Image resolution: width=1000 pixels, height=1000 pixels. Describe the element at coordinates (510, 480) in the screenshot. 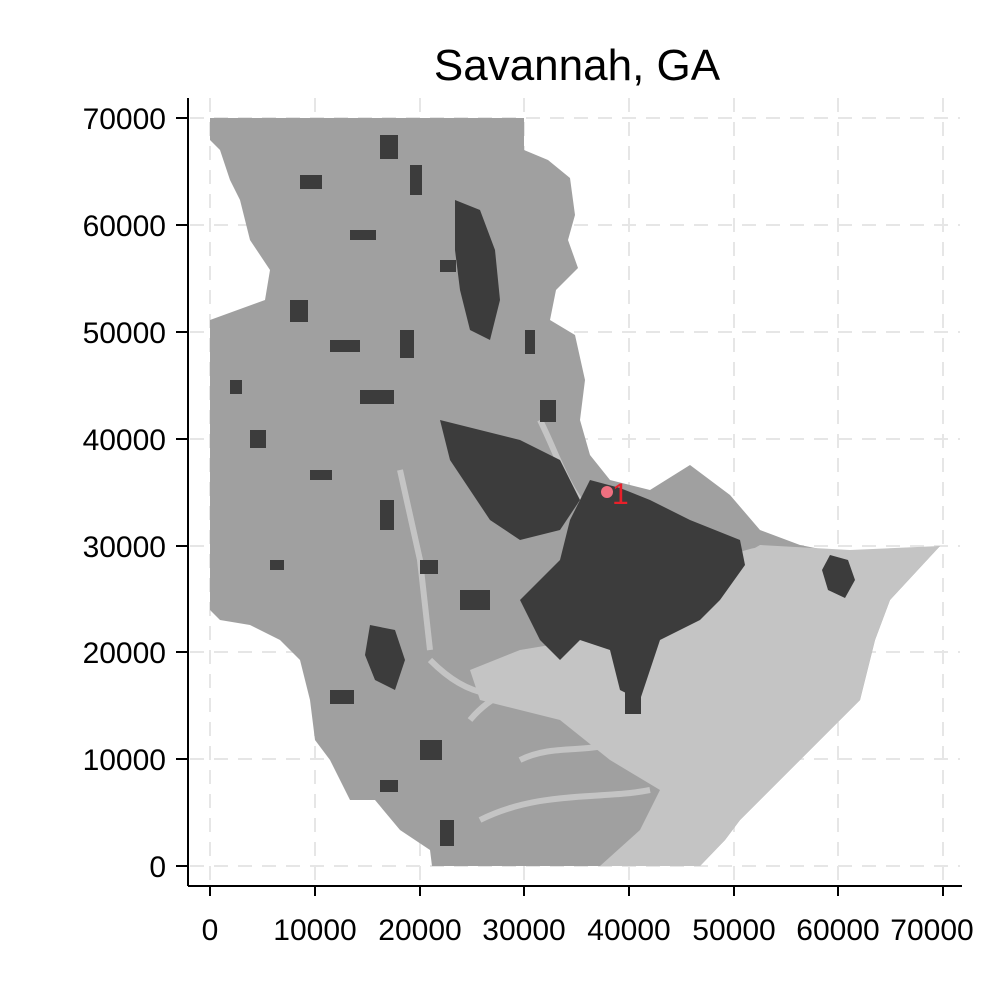

I see `developed-west` at that location.